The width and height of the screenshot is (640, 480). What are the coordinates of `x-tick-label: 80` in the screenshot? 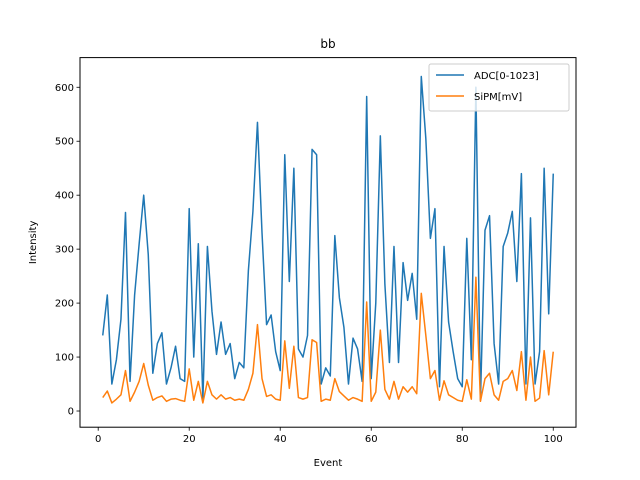 It's located at (462, 439).